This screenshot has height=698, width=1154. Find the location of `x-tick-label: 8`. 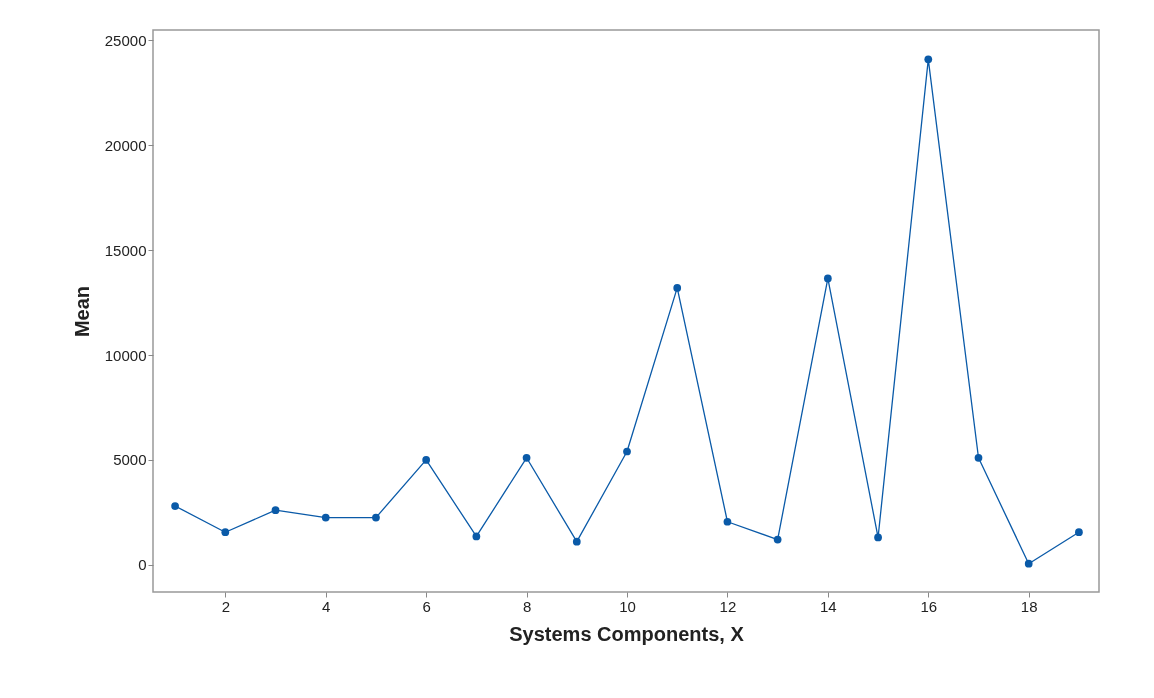

x-tick-label: 8 is located at coordinates (527, 606).